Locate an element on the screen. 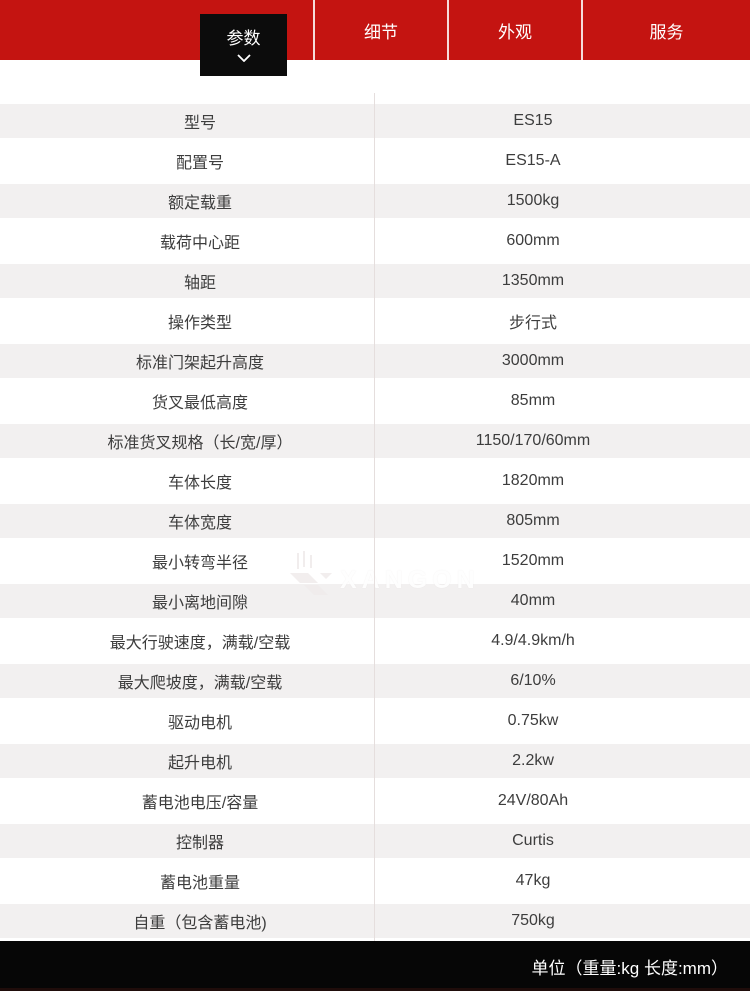  spec-label: 标准货叉规格（长/宽/厚） is located at coordinates (200, 443).